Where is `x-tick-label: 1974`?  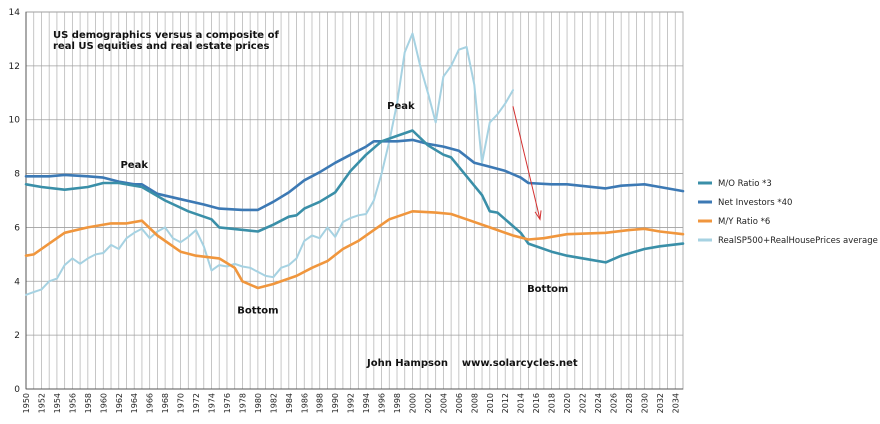
x-tick-label: 1974 is located at coordinates (212, 403).